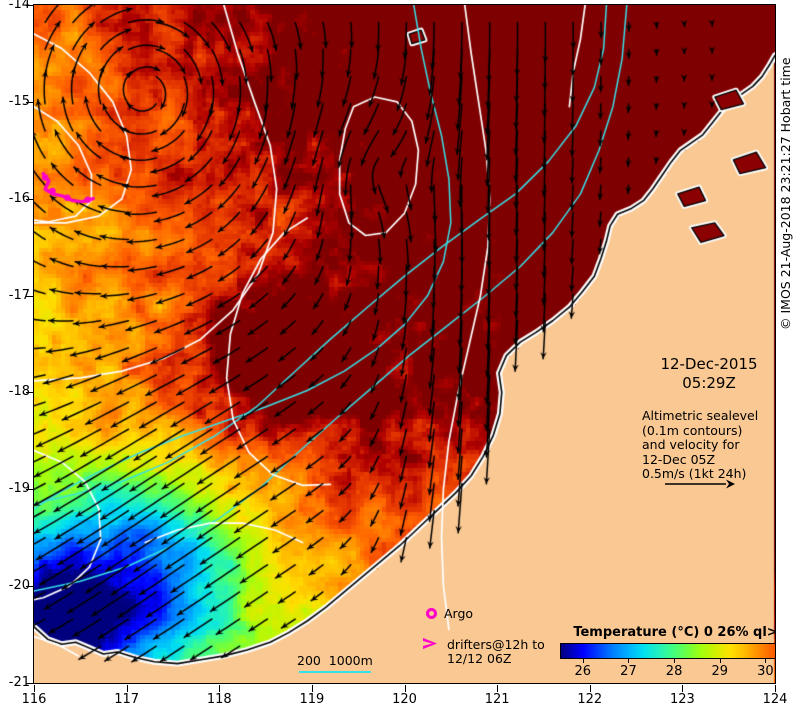 The width and height of the screenshot is (800, 710). Describe the element at coordinates (19, 392) in the screenshot. I see `y-tick-label: -18` at that location.